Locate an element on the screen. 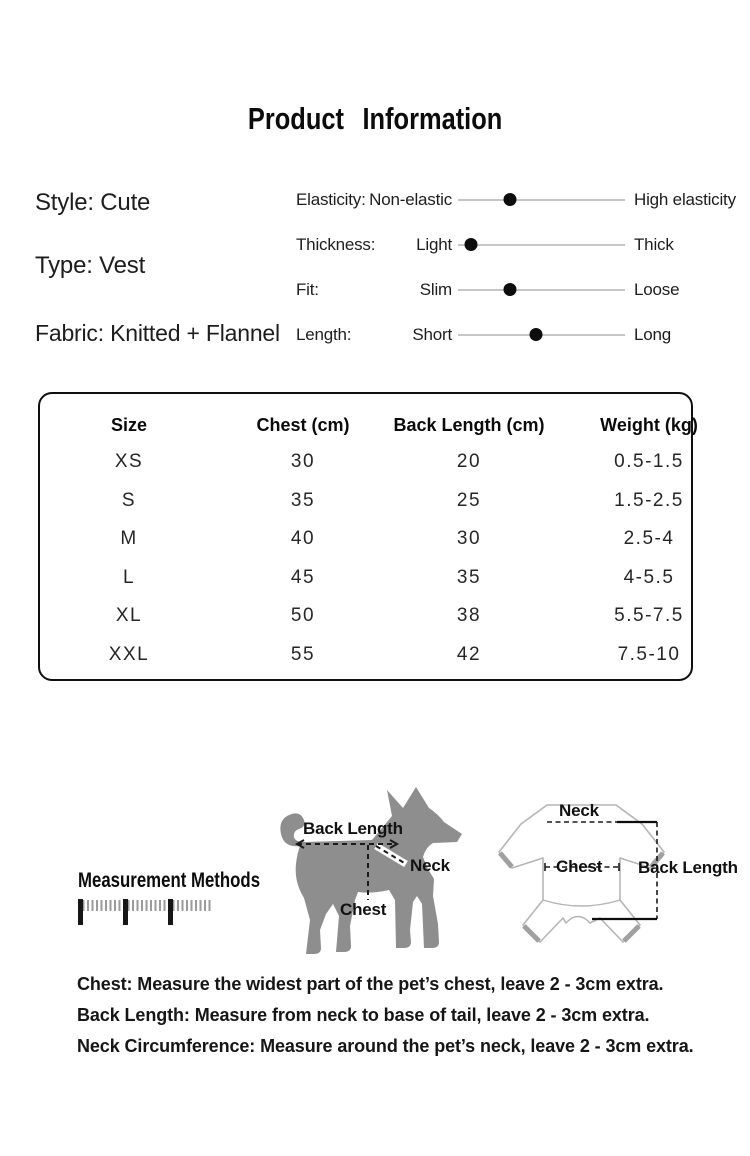 The width and height of the screenshot is (750, 1156). slider-label: Elasticity: is located at coordinates (331, 199).